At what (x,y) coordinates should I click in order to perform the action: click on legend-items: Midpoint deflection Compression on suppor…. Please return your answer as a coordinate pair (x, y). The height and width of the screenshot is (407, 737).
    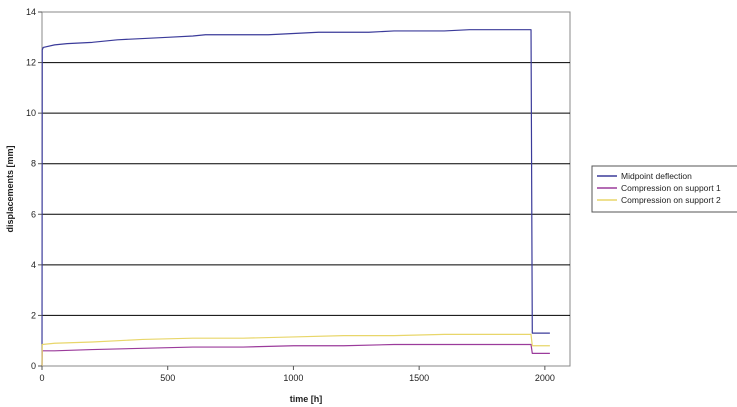
    Looking at the image, I should click on (659, 188).